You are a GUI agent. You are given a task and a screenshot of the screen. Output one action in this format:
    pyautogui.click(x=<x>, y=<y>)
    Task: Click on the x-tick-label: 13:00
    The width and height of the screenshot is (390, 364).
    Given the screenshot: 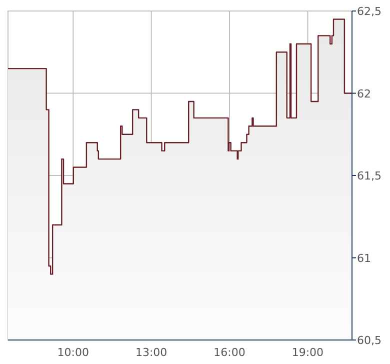 What is the action you would take?
    pyautogui.click(x=151, y=352)
    